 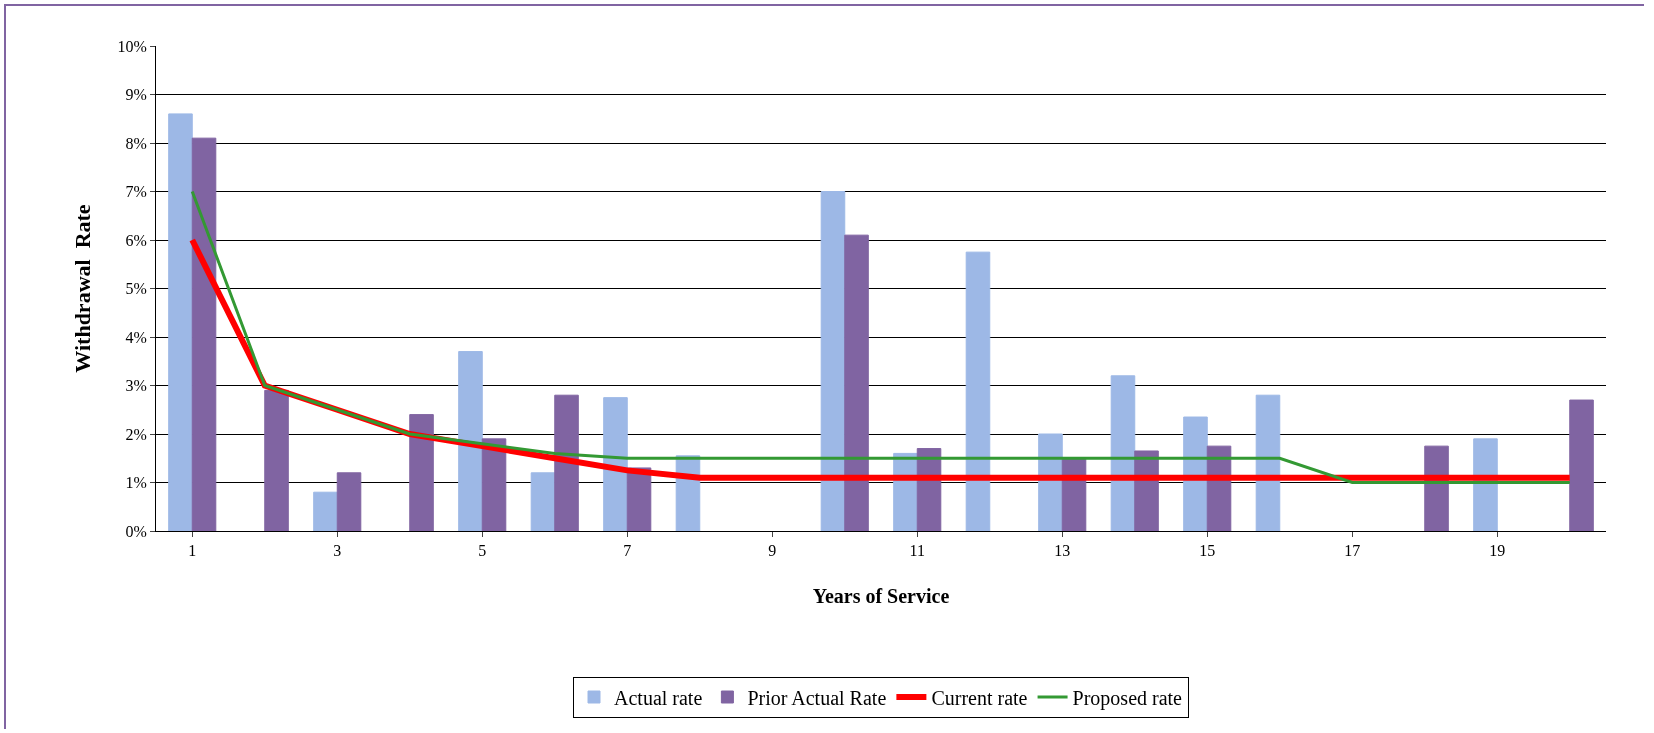 What do you see at coordinates (482, 551) in the screenshot?
I see `x-tick-label: 5` at bounding box center [482, 551].